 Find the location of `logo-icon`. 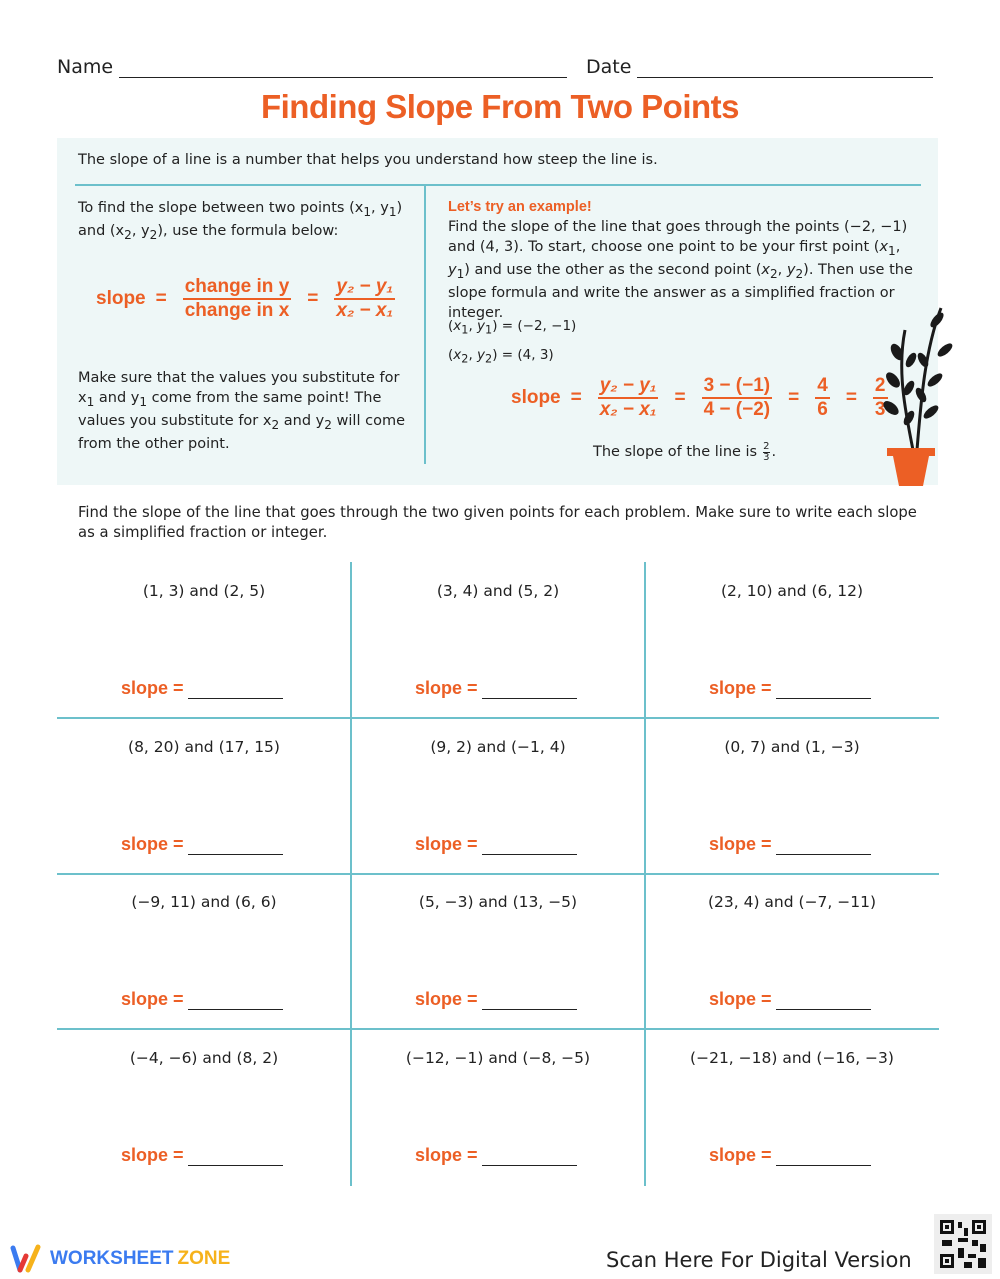

logo-icon is located at coordinates (25, 1258).